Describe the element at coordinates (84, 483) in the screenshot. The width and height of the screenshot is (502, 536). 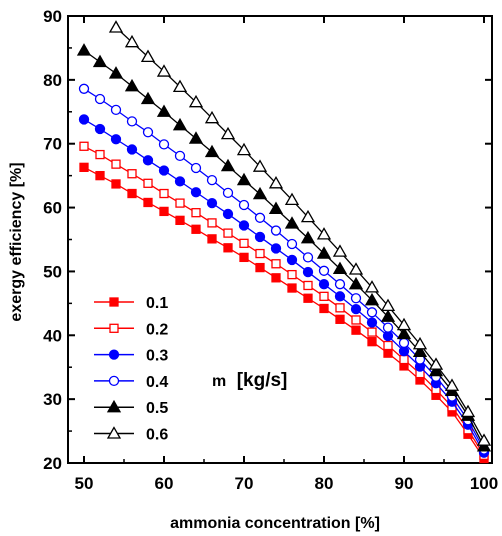
I see `x-tick-label: 50` at that location.